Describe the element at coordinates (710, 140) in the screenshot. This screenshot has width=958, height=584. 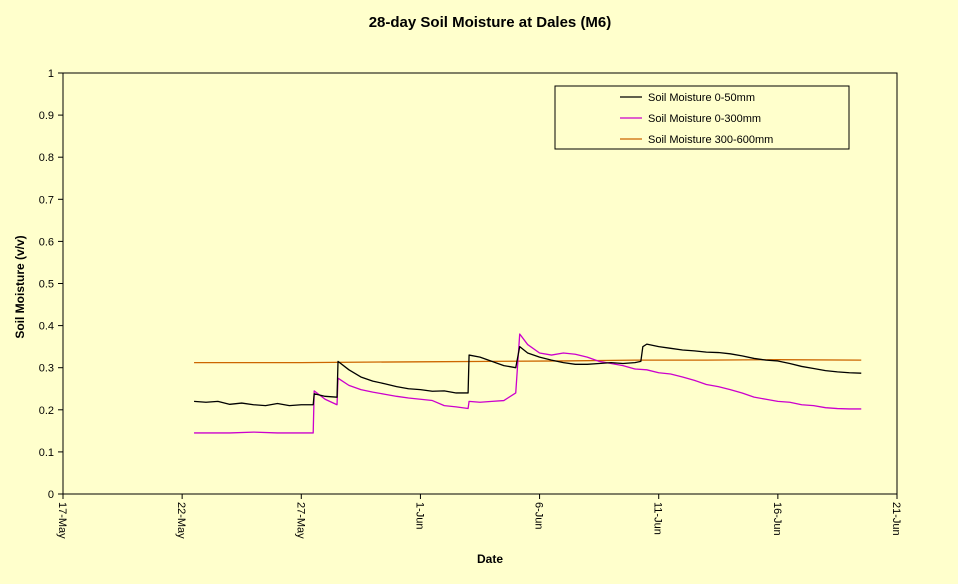
I see `legend-label-300-600mm: Soil Moisture 300-600mm` at that location.